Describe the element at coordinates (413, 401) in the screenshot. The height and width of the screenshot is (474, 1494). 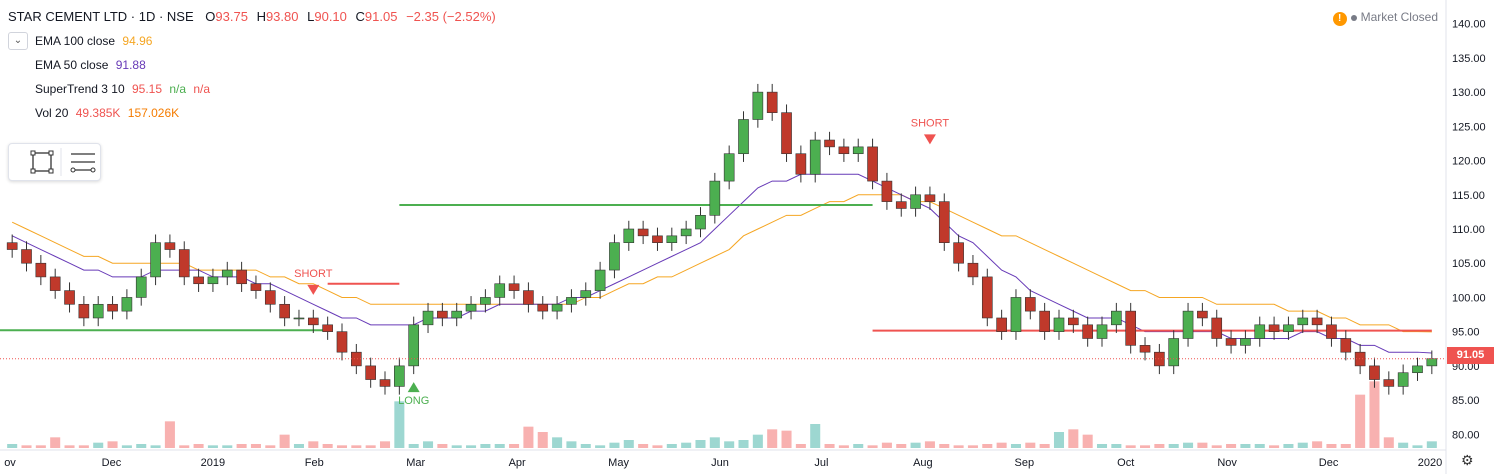
I see `long-signal-label: LONG` at that location.